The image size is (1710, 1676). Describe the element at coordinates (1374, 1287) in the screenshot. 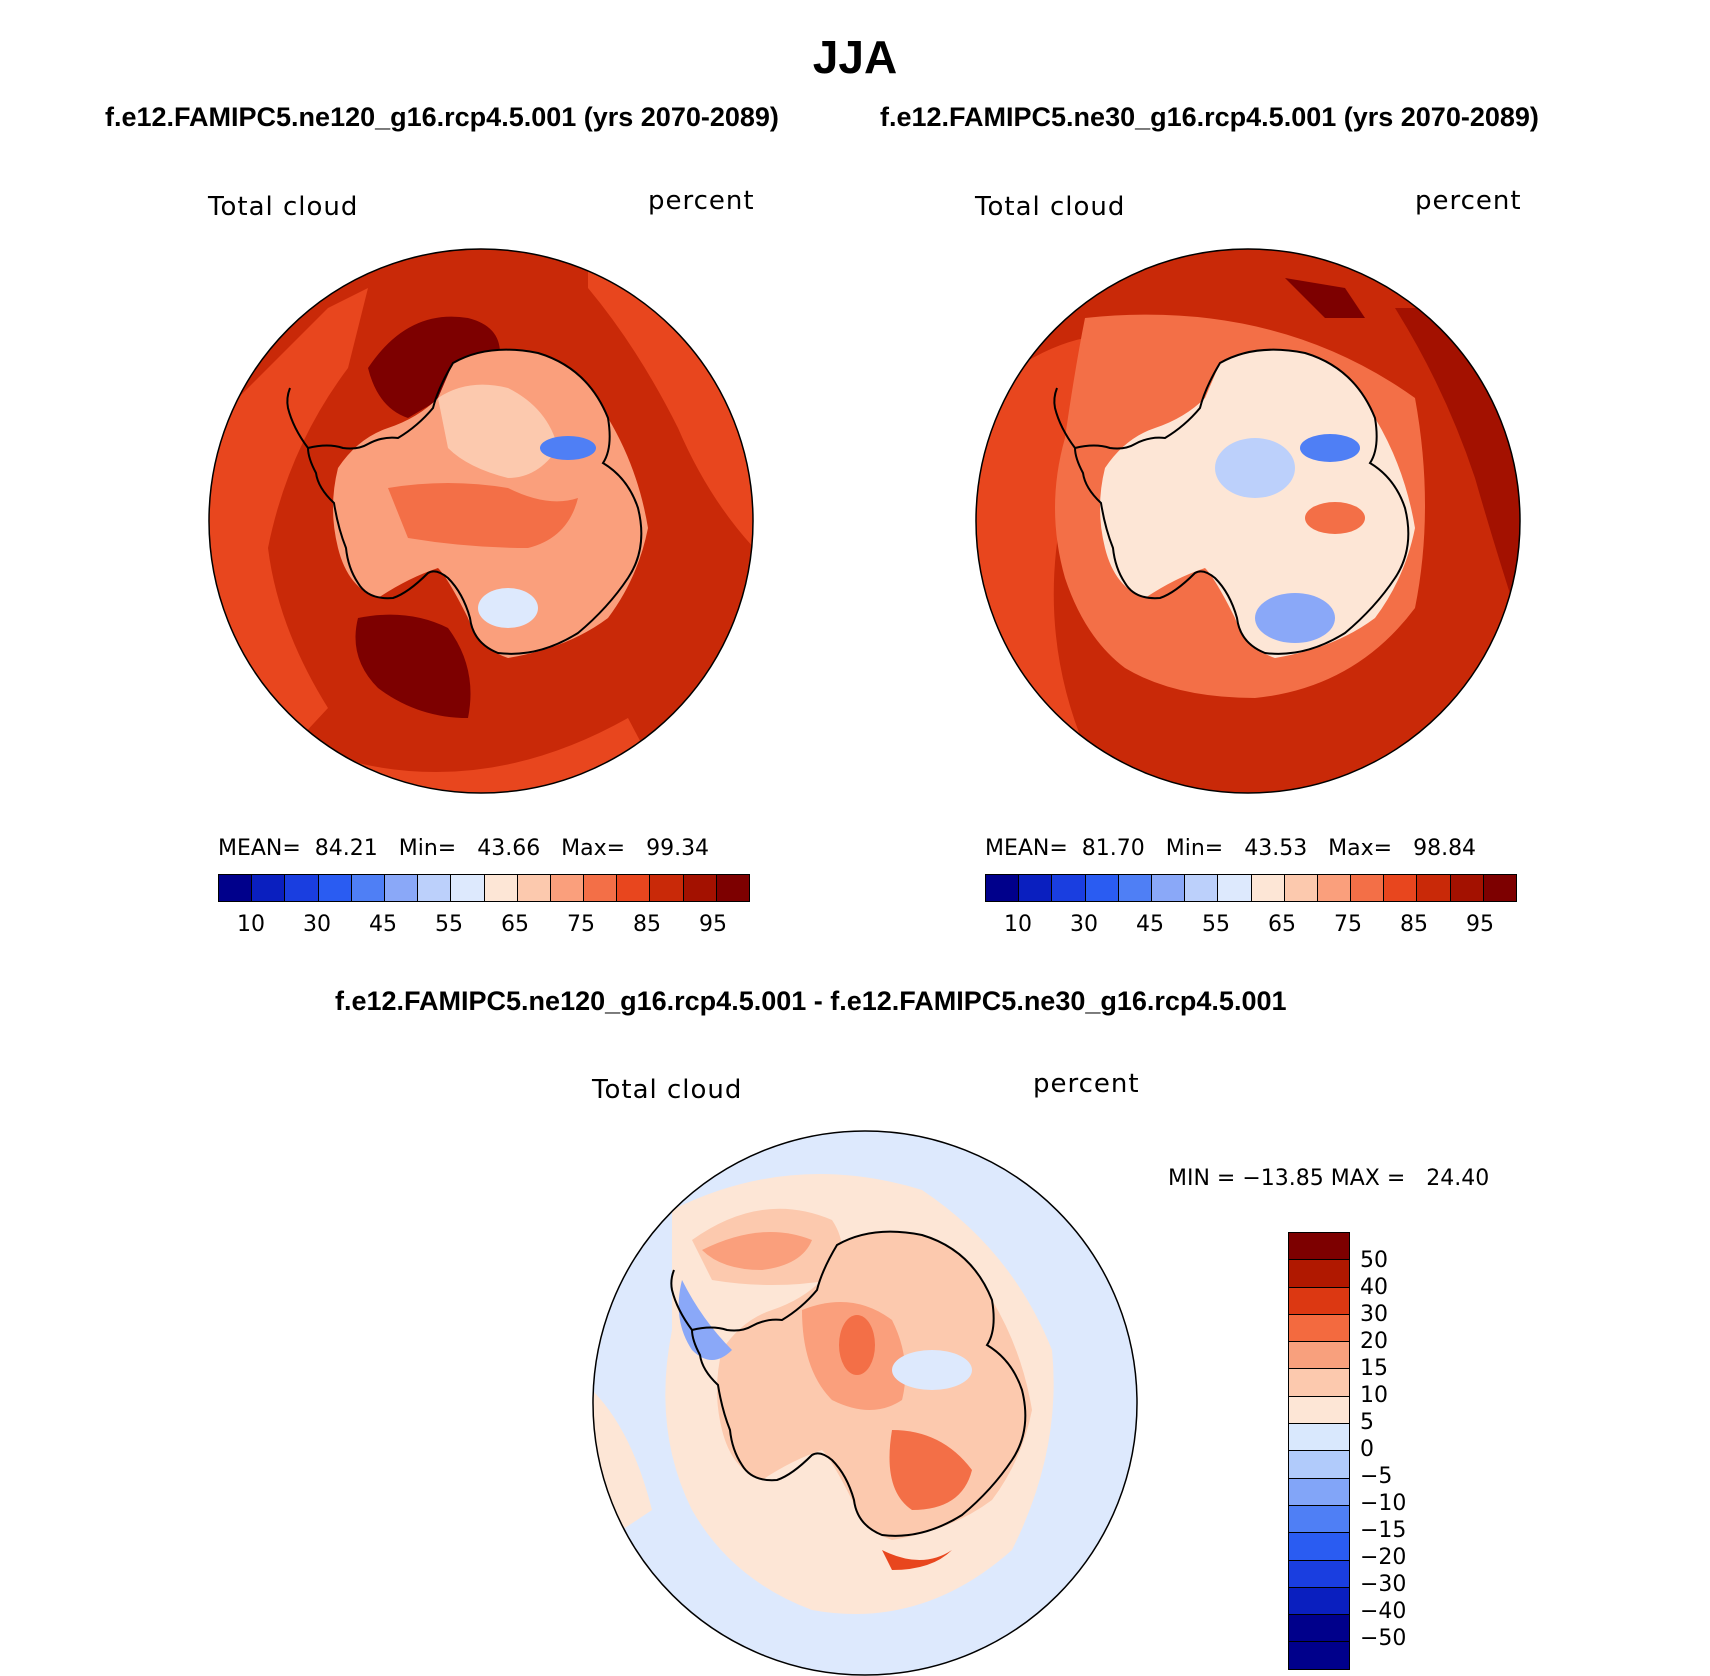

I see `colorbar-tick: 40` at that location.